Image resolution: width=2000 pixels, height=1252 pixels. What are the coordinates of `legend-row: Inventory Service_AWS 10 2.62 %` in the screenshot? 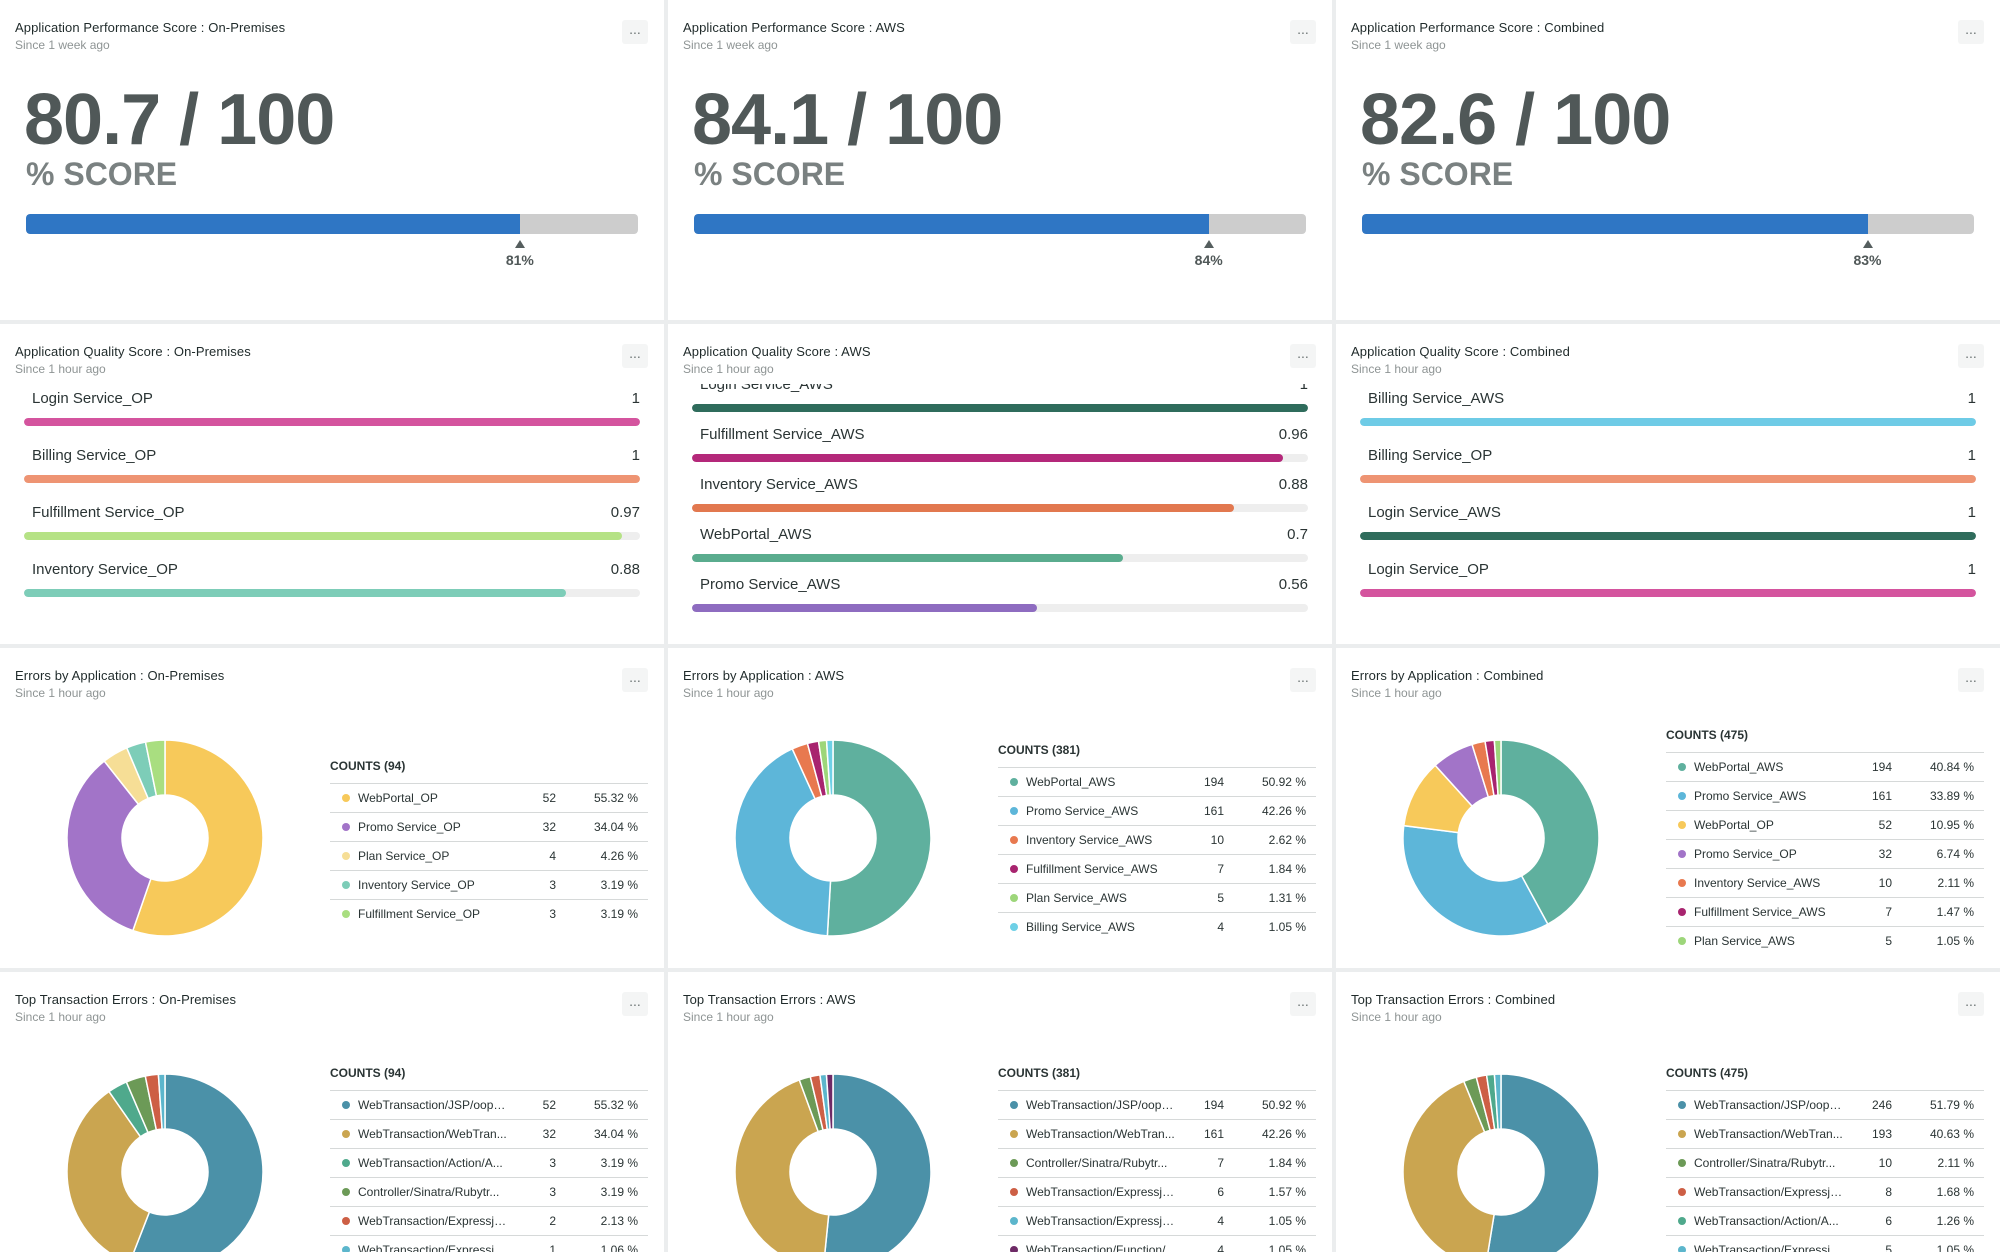 It's located at (1157, 839).